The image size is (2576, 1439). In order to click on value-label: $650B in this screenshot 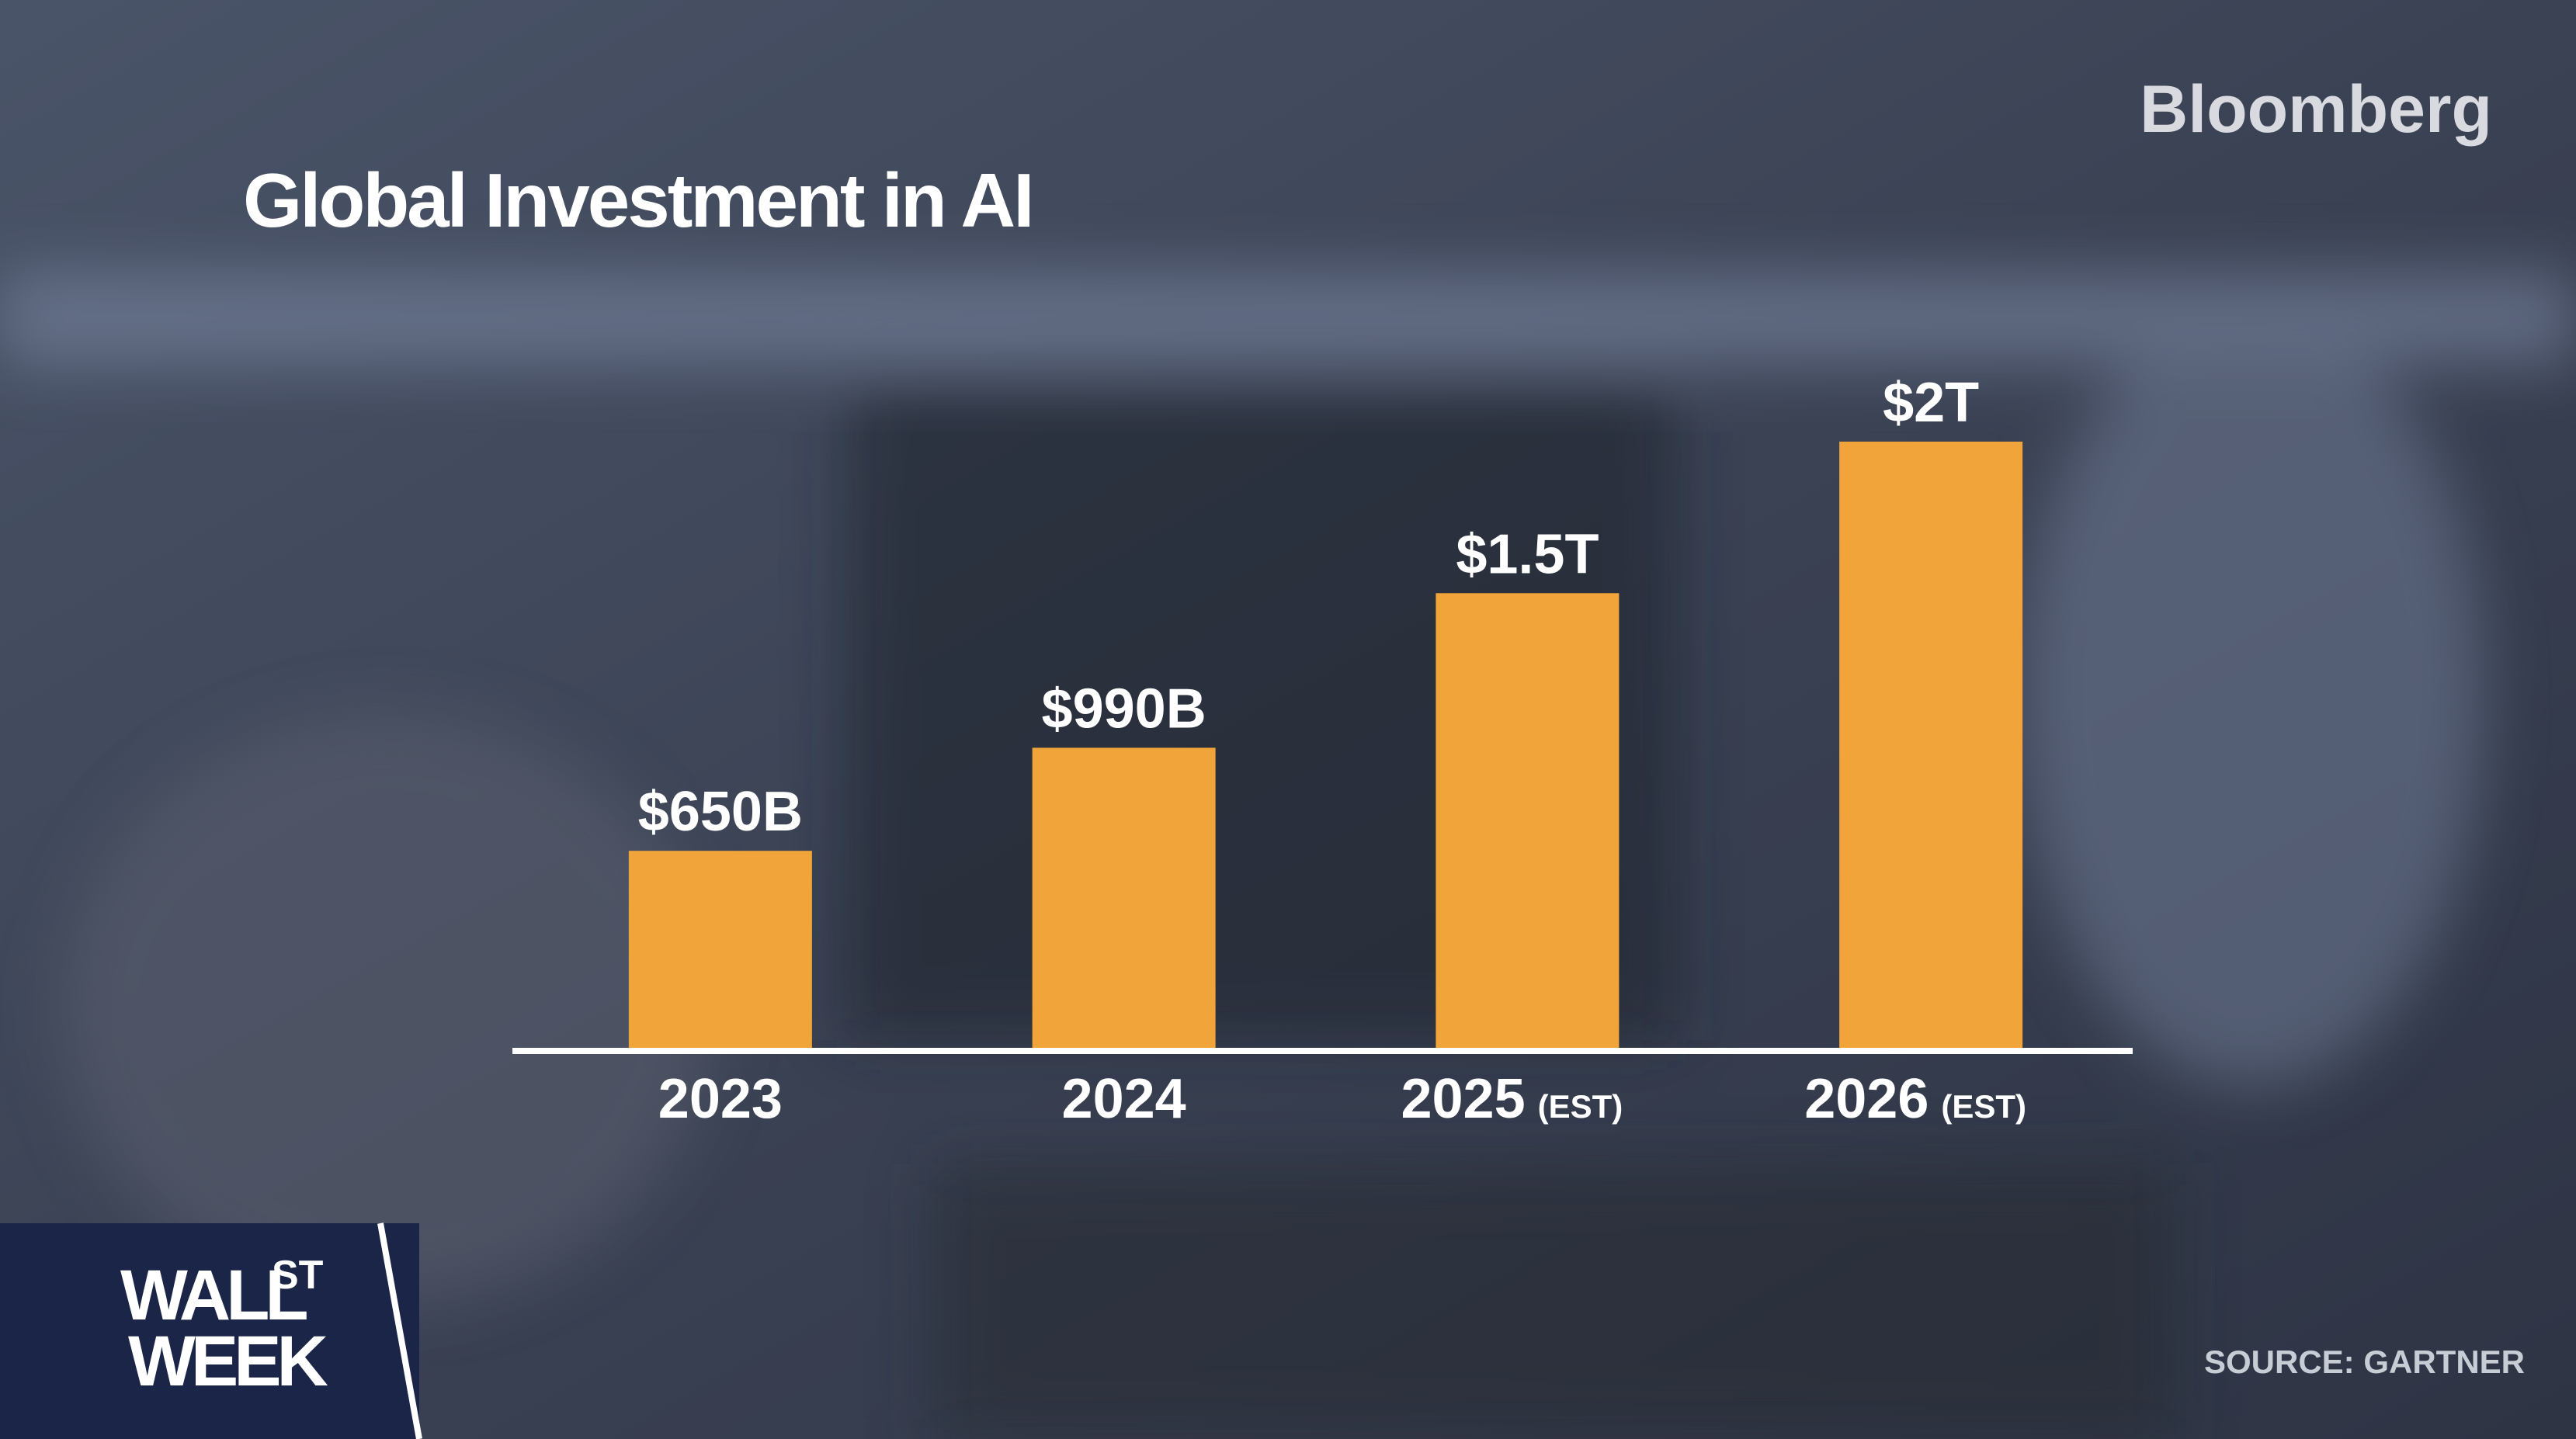, I will do `click(720, 812)`.